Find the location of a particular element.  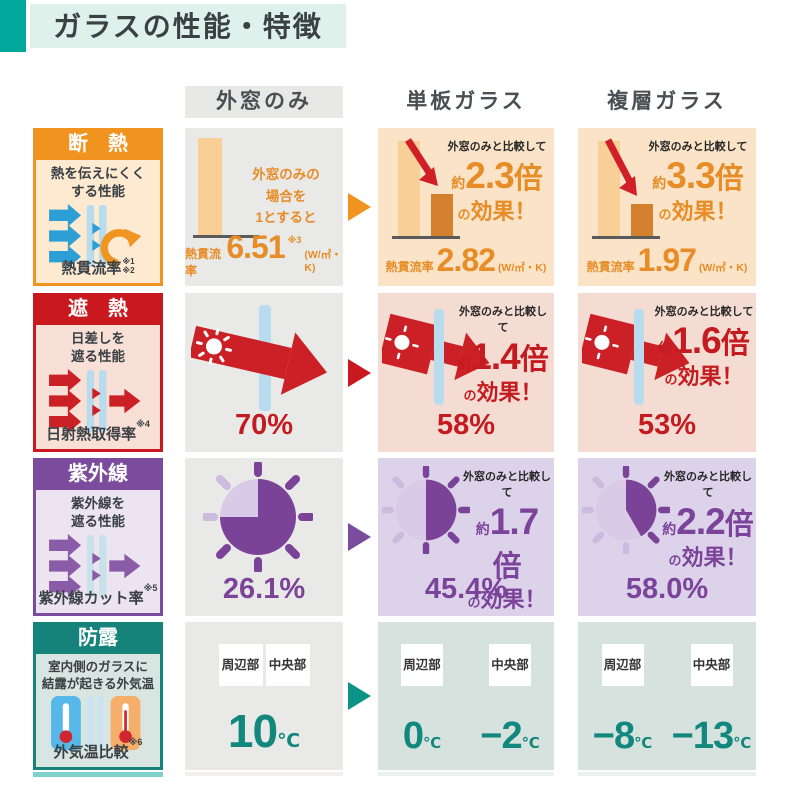

shading-metric-label: 日射熱取得率※4 is located at coordinates (98, 431).